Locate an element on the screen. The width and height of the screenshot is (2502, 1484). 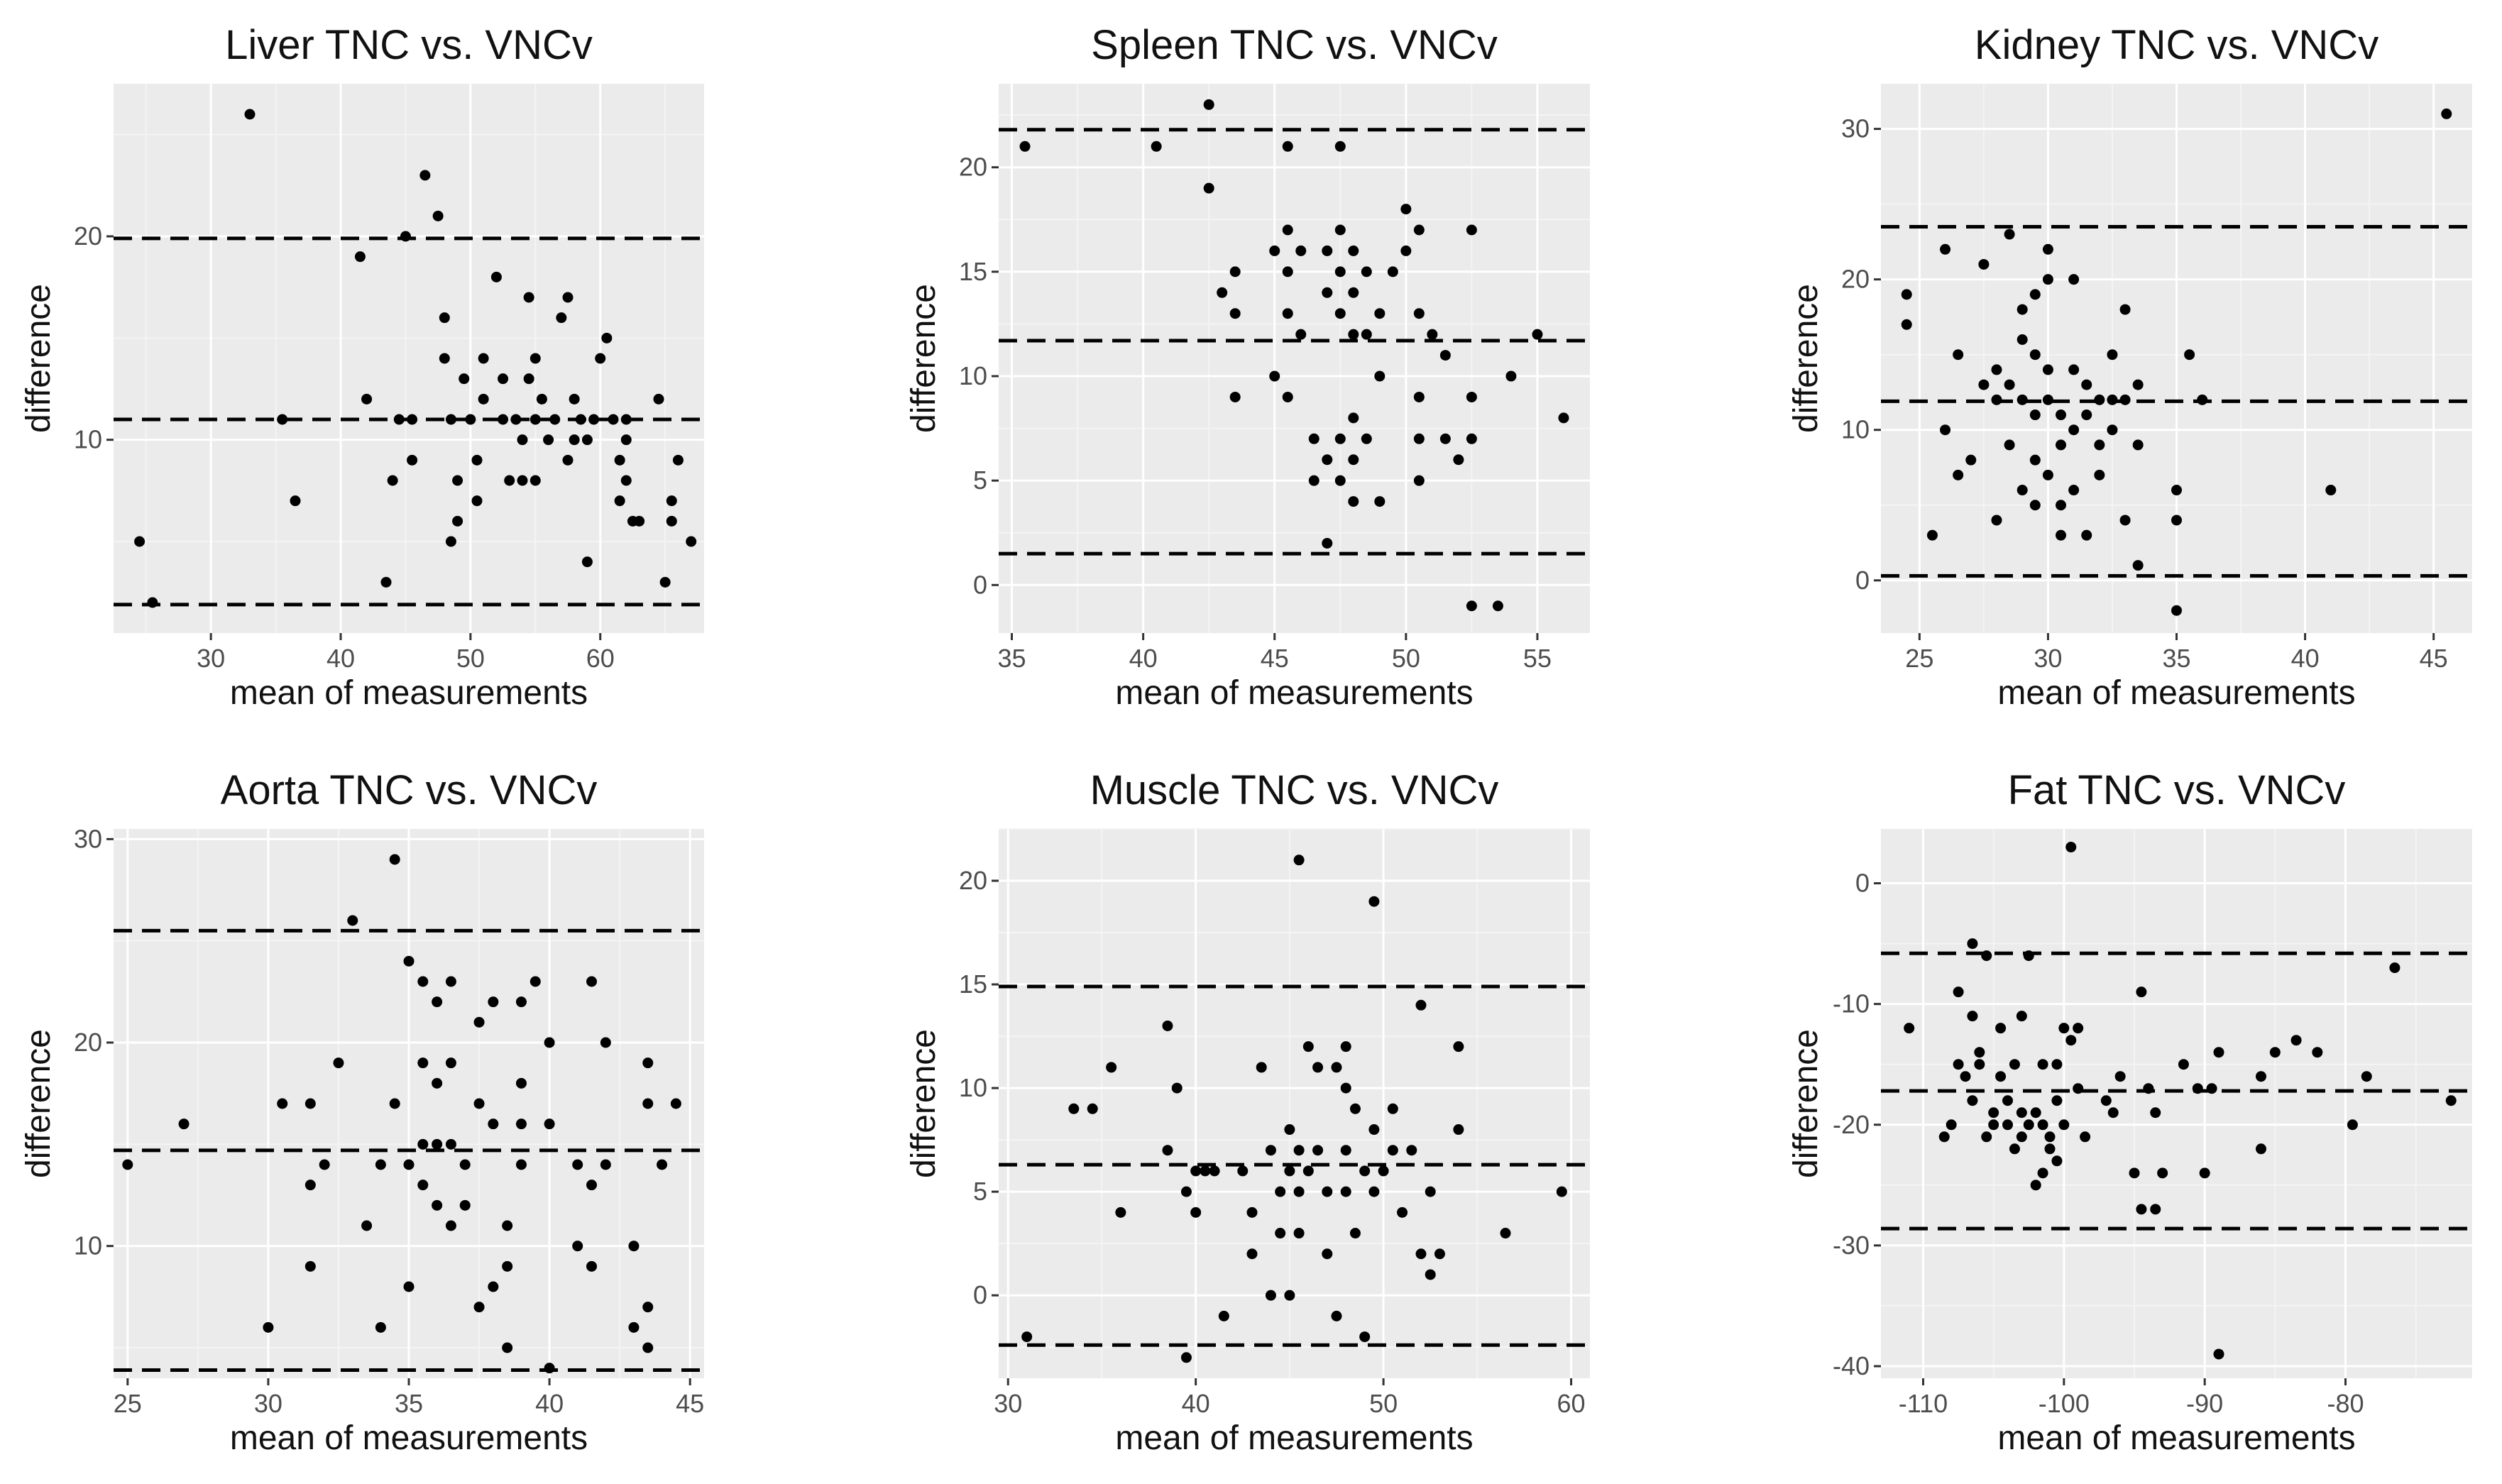
x-tick-label: -80 is located at coordinates (2345, 1403).